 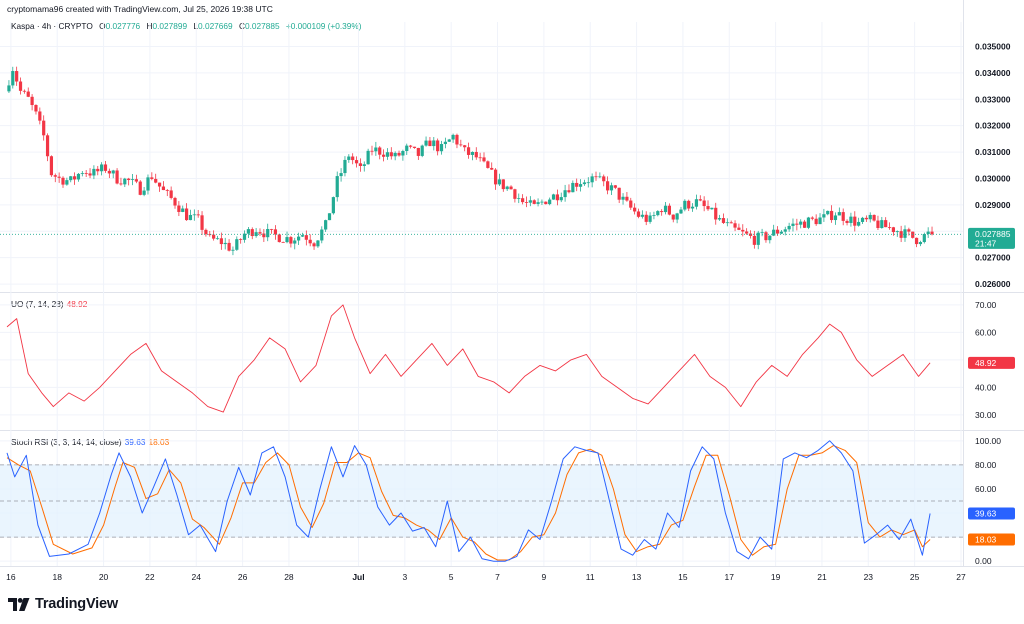 What do you see at coordinates (135, 442) in the screenshot?
I see `stoch-k-value: 39.63` at bounding box center [135, 442].